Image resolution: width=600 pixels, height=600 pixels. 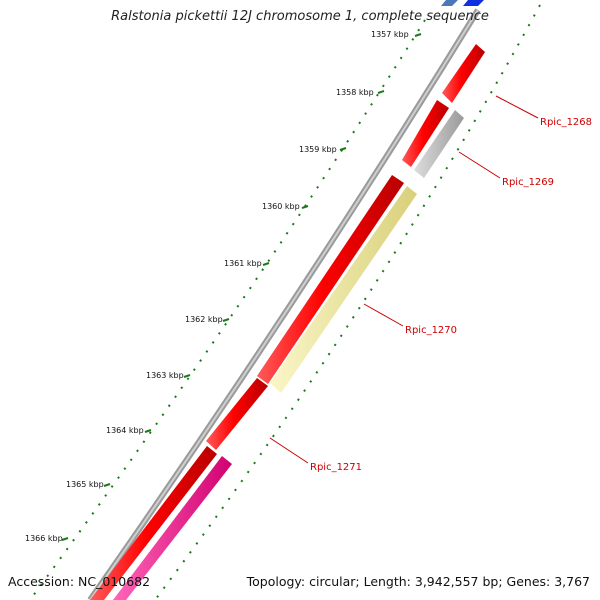 I want to click on tick-label-1358: 1358 kbp, so click(x=355, y=92).